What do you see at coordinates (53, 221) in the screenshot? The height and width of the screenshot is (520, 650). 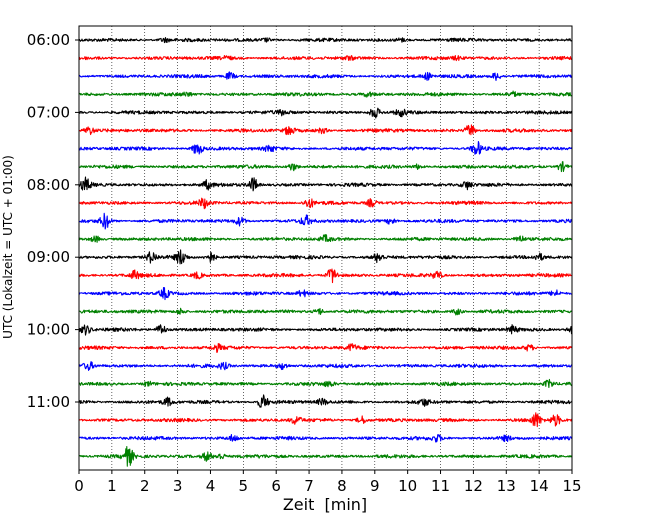 I see `y-axis-ticks: 06:00 07:00 08:00 09:00 10:00 11:00` at bounding box center [53, 221].